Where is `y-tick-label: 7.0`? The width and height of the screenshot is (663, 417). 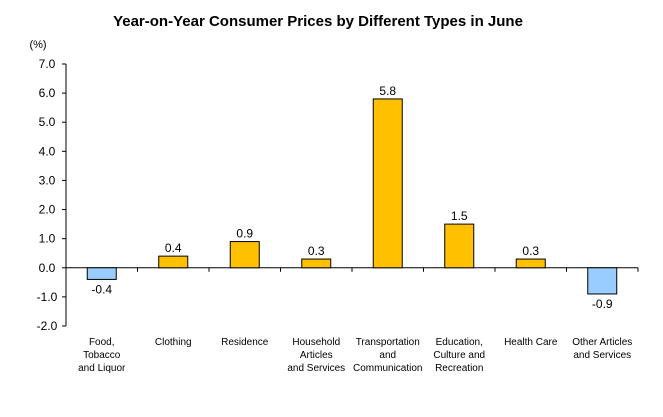 y-tick-label: 7.0 is located at coordinates (47, 64).